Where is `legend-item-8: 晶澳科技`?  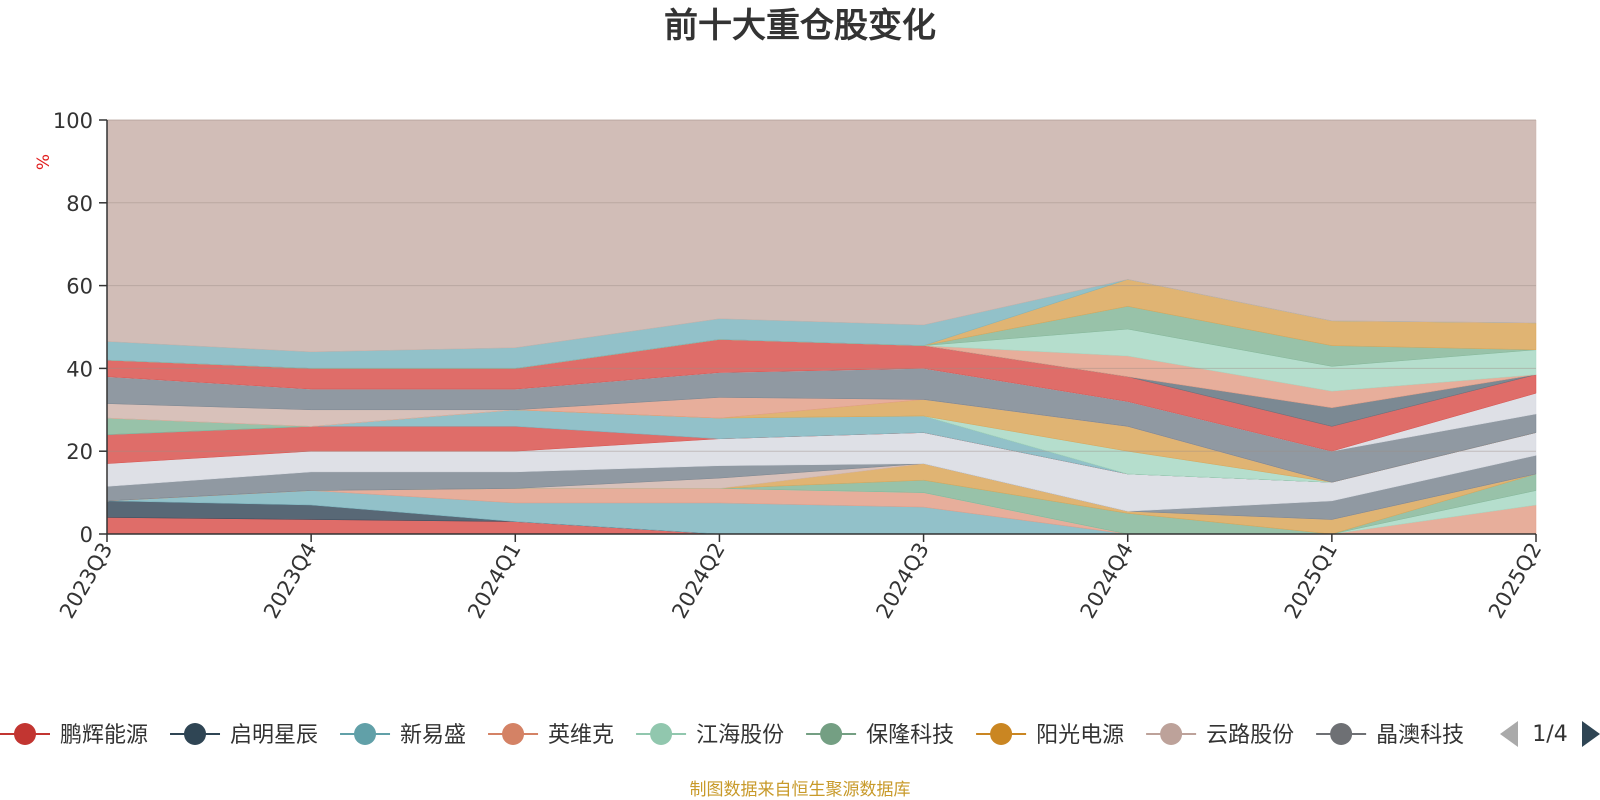
legend-item-8: 晶澳科技 is located at coordinates (1390, 735).